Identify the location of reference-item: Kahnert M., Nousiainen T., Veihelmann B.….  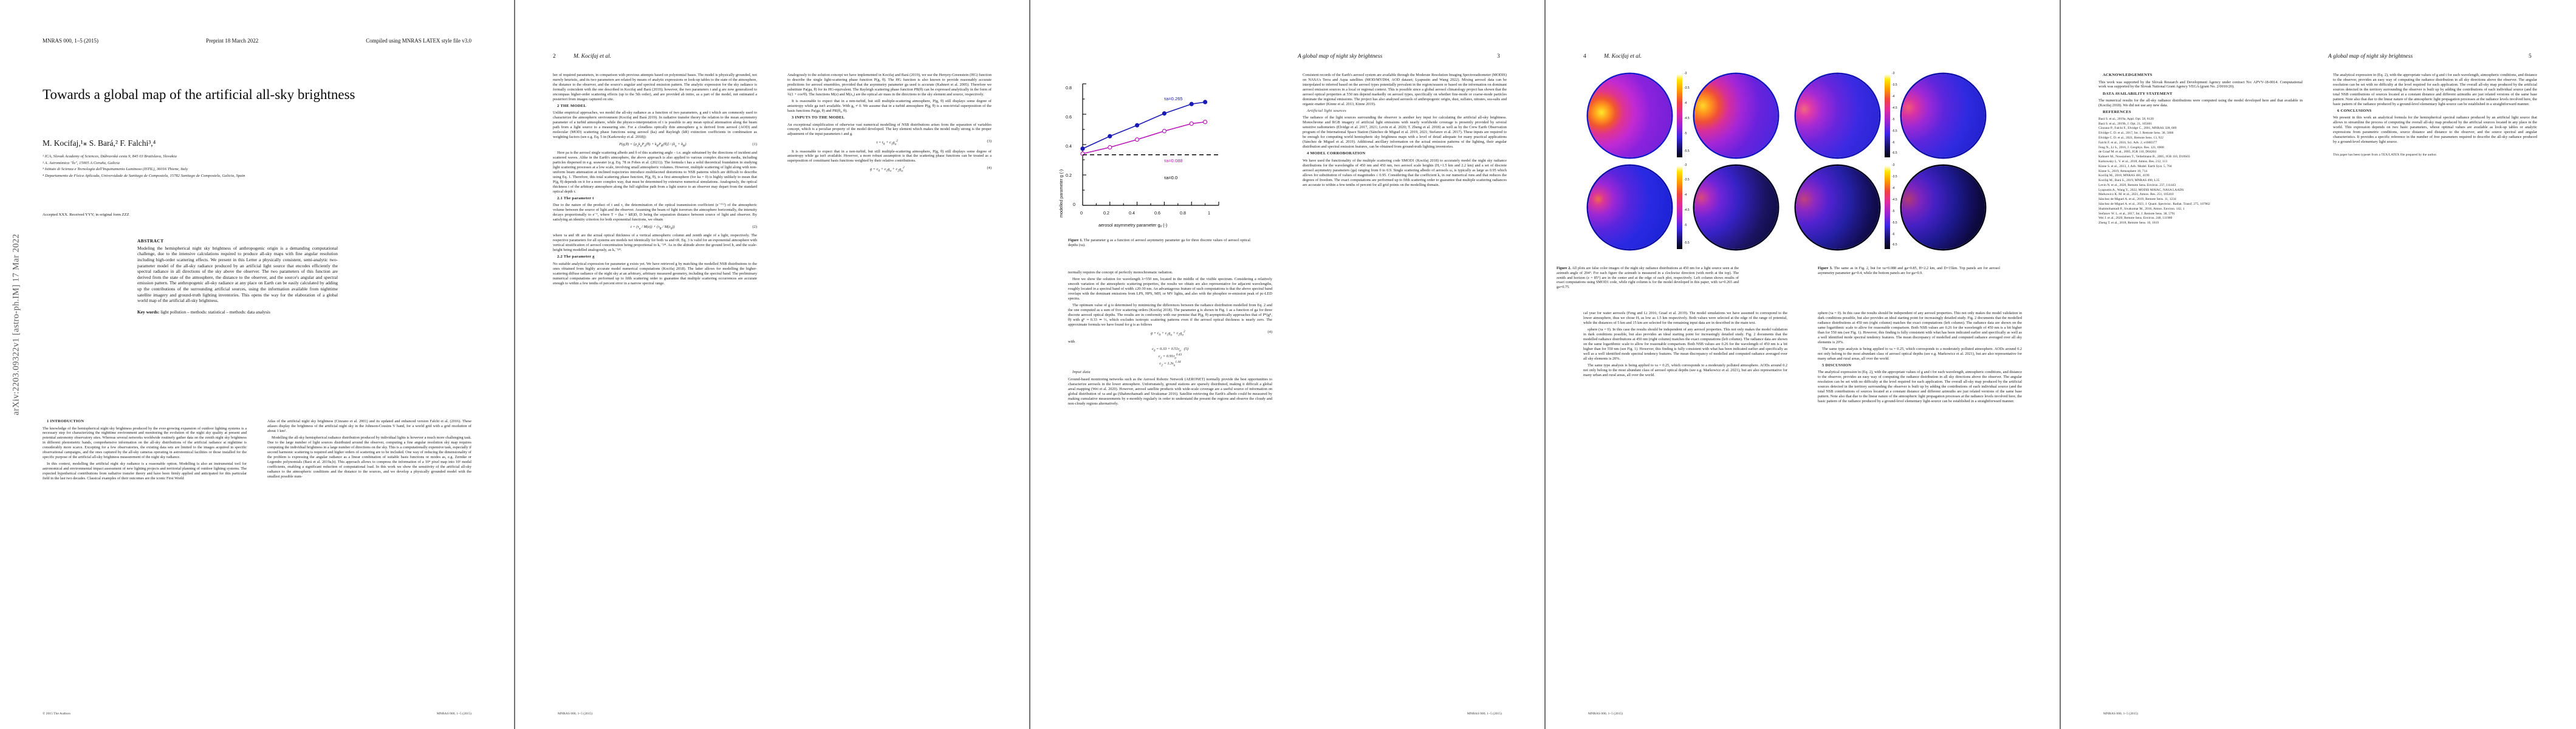
(2144, 157).